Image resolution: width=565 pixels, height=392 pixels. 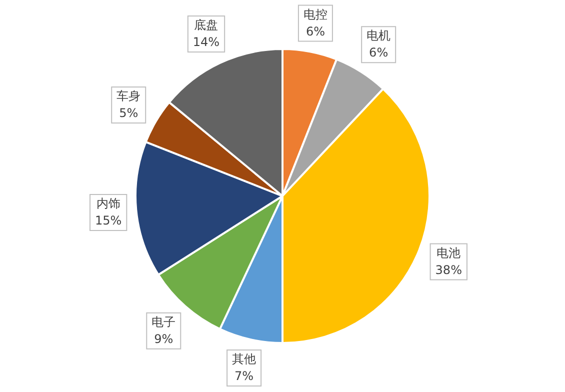 I want to click on data-label: 9%, so click(x=164, y=339).